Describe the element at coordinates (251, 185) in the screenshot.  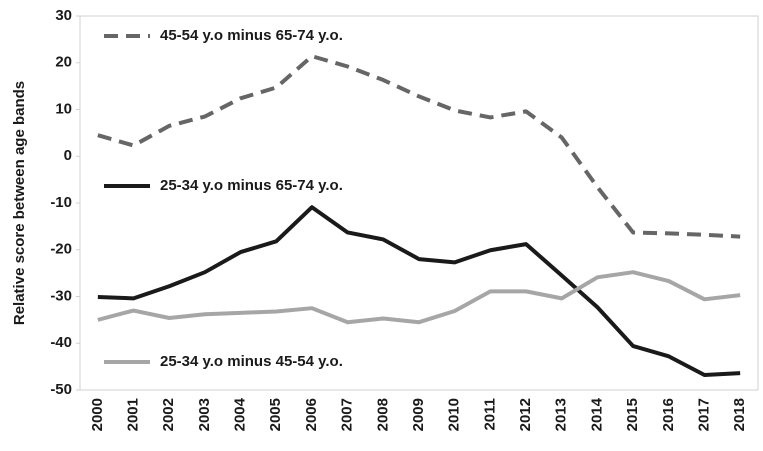
I see `legend-label: 25-34 y.o minus 65-74 y.o.` at that location.